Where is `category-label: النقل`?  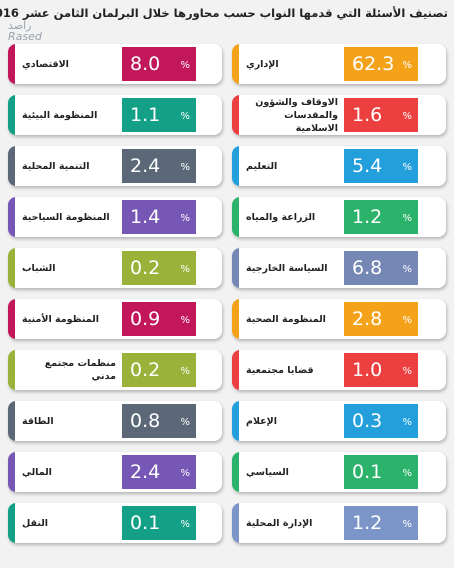 category-label: النقل is located at coordinates (35, 523).